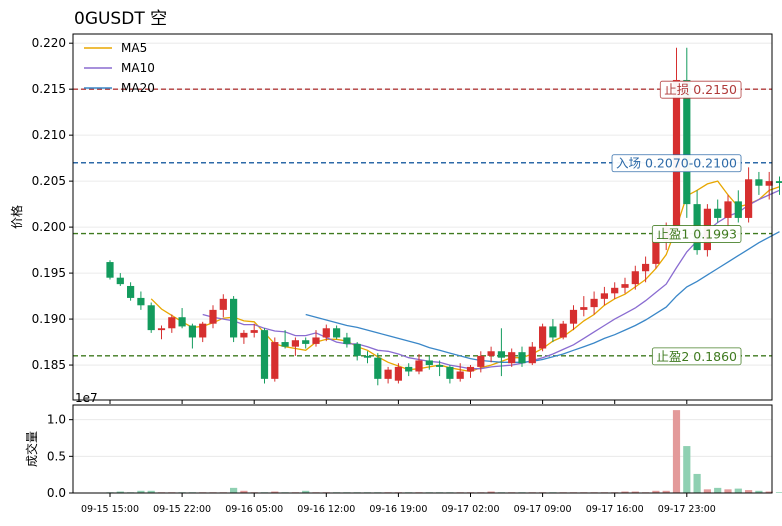  I want to click on volume-offset-label: 1e7, so click(86, 398).